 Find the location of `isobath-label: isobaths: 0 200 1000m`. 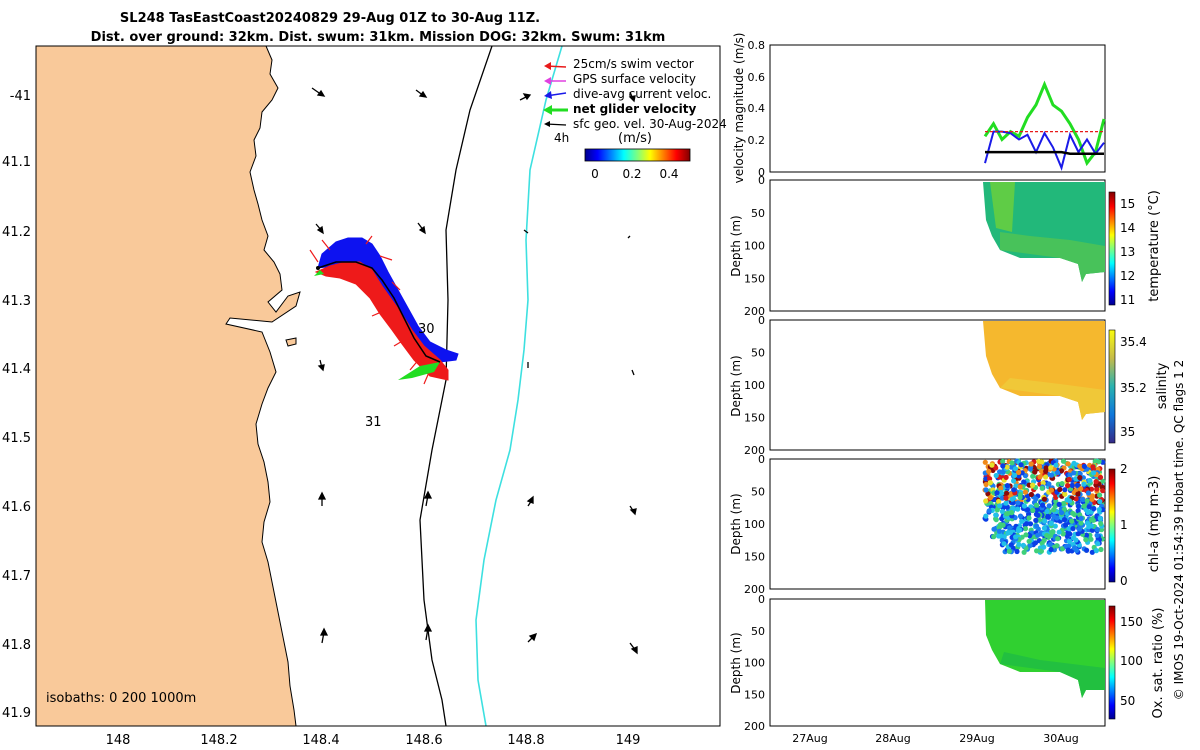

isobath-label: isobaths: 0 200 1000m is located at coordinates (121, 698).